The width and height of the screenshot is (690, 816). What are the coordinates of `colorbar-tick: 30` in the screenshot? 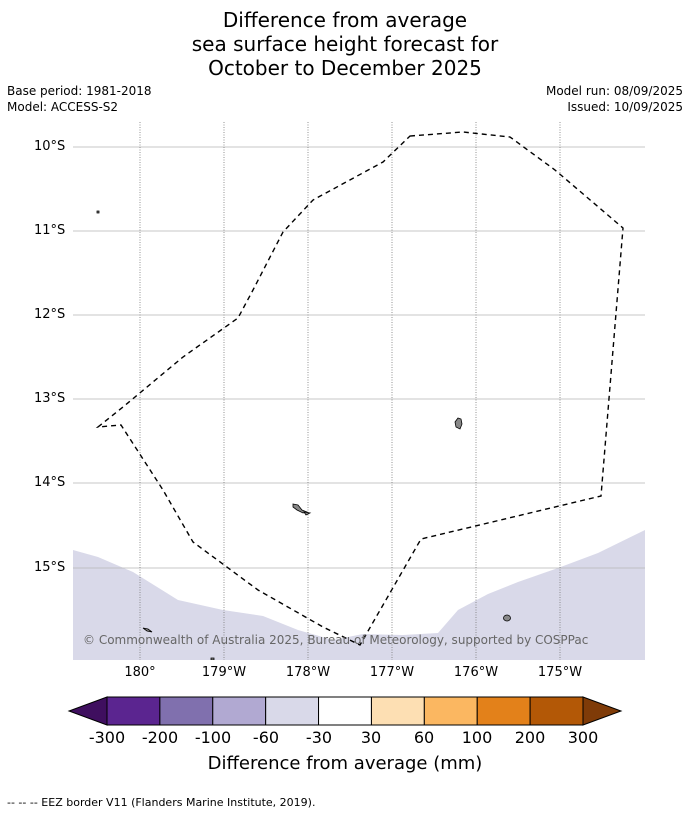 It's located at (371, 737).